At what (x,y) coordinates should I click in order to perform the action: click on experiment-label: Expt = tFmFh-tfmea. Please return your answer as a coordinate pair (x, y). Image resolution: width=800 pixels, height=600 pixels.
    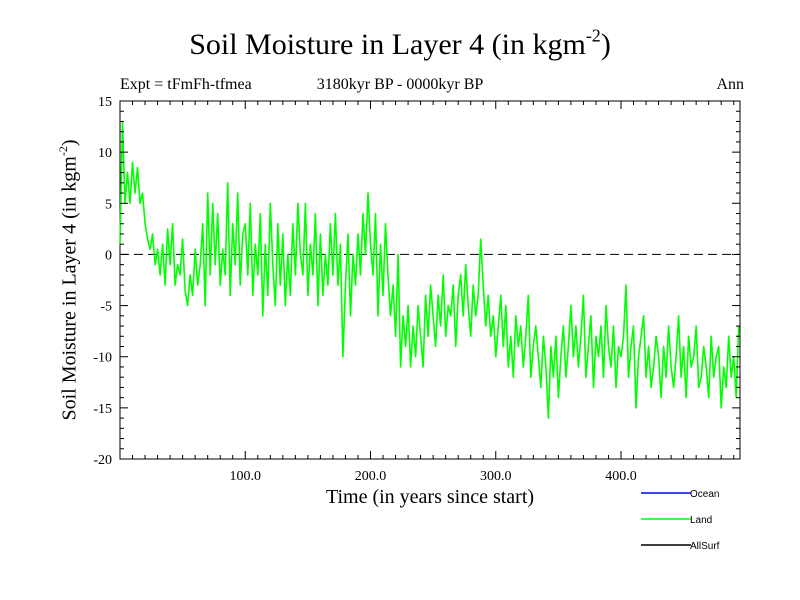
    Looking at the image, I should click on (186, 84).